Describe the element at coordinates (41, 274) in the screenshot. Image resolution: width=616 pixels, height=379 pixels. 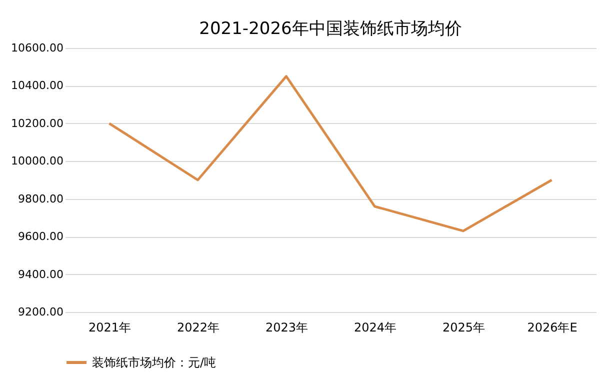
I see `y-tick-label: 9400.00` at that location.